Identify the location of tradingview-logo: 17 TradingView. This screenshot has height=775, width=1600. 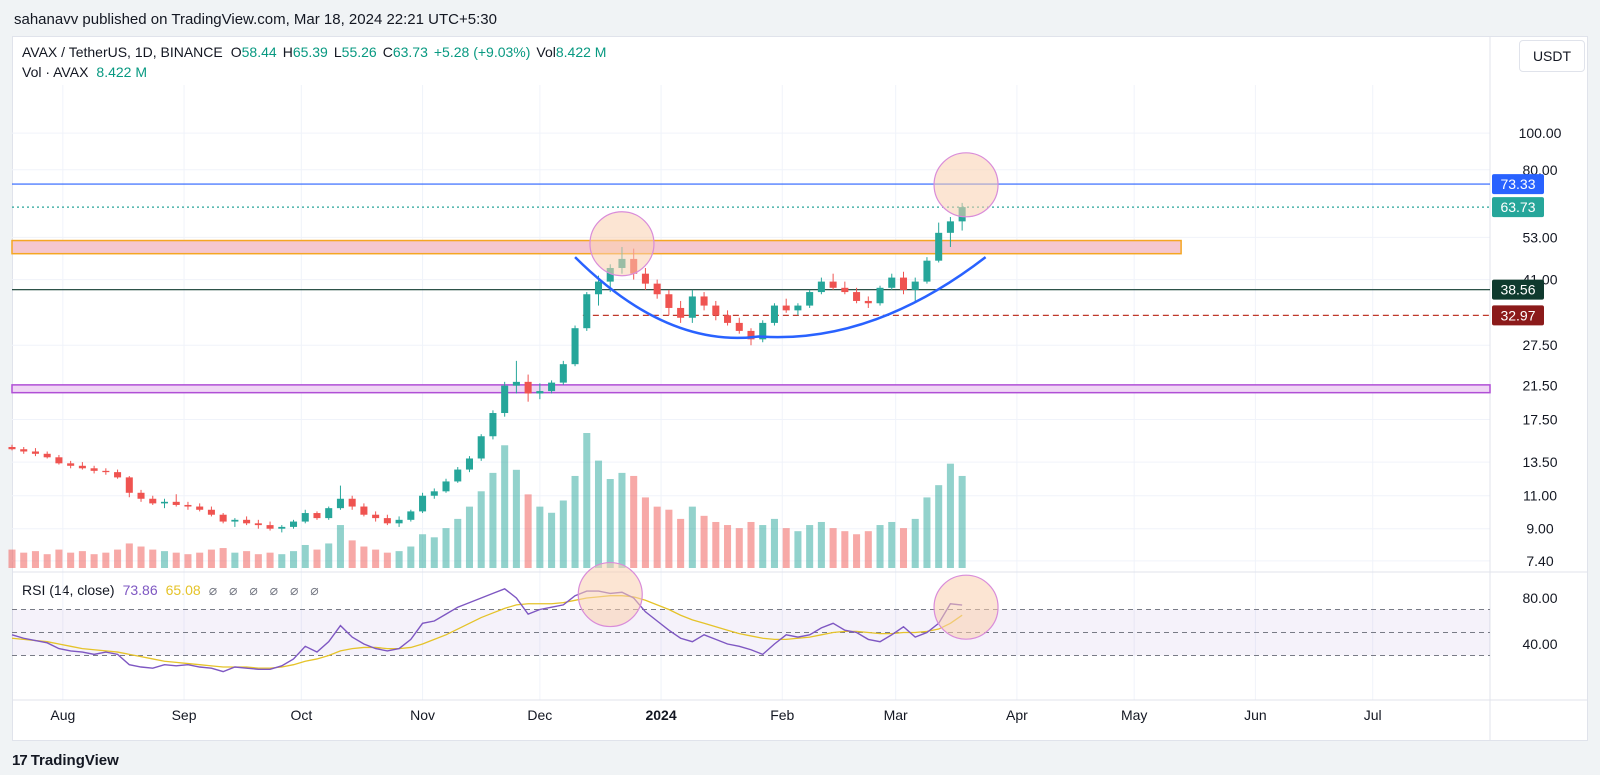
(65, 760).